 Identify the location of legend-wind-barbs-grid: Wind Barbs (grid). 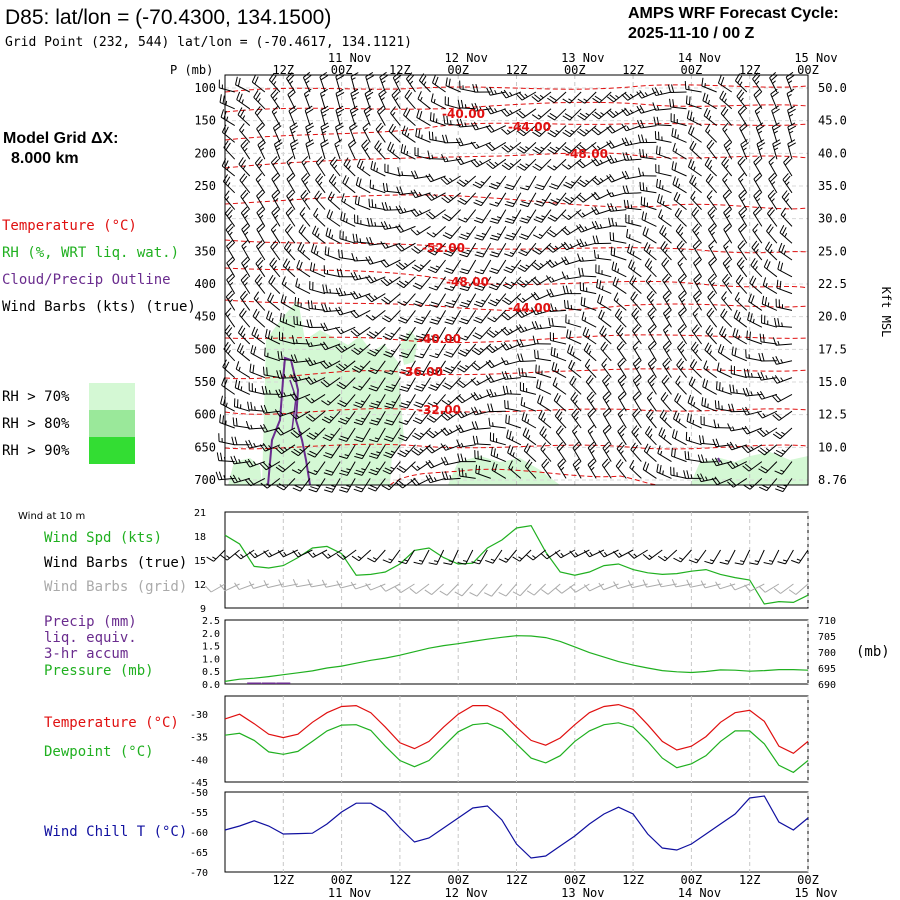
(115, 587).